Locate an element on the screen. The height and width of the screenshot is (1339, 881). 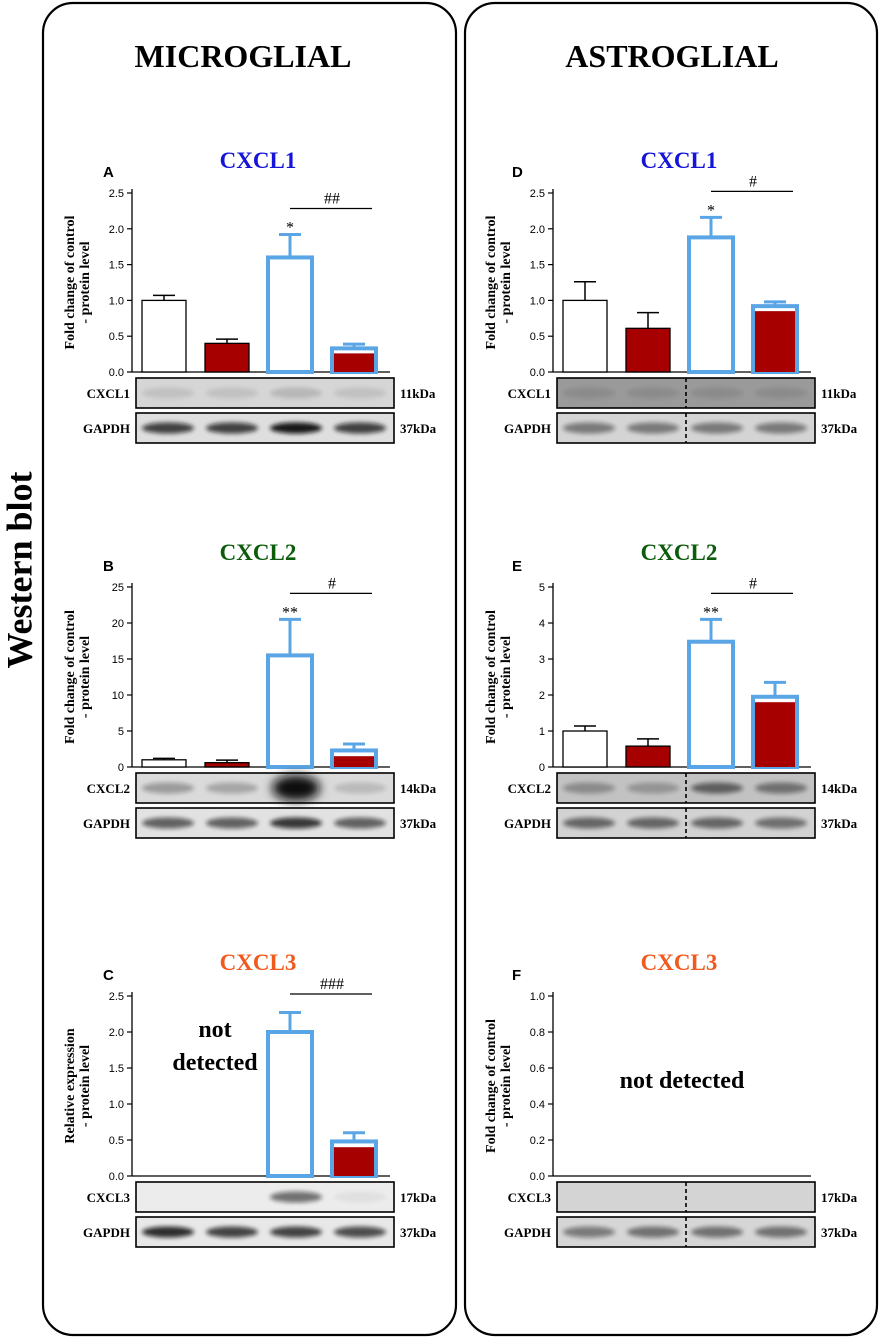
comparison-marker: ### is located at coordinates (332, 984).